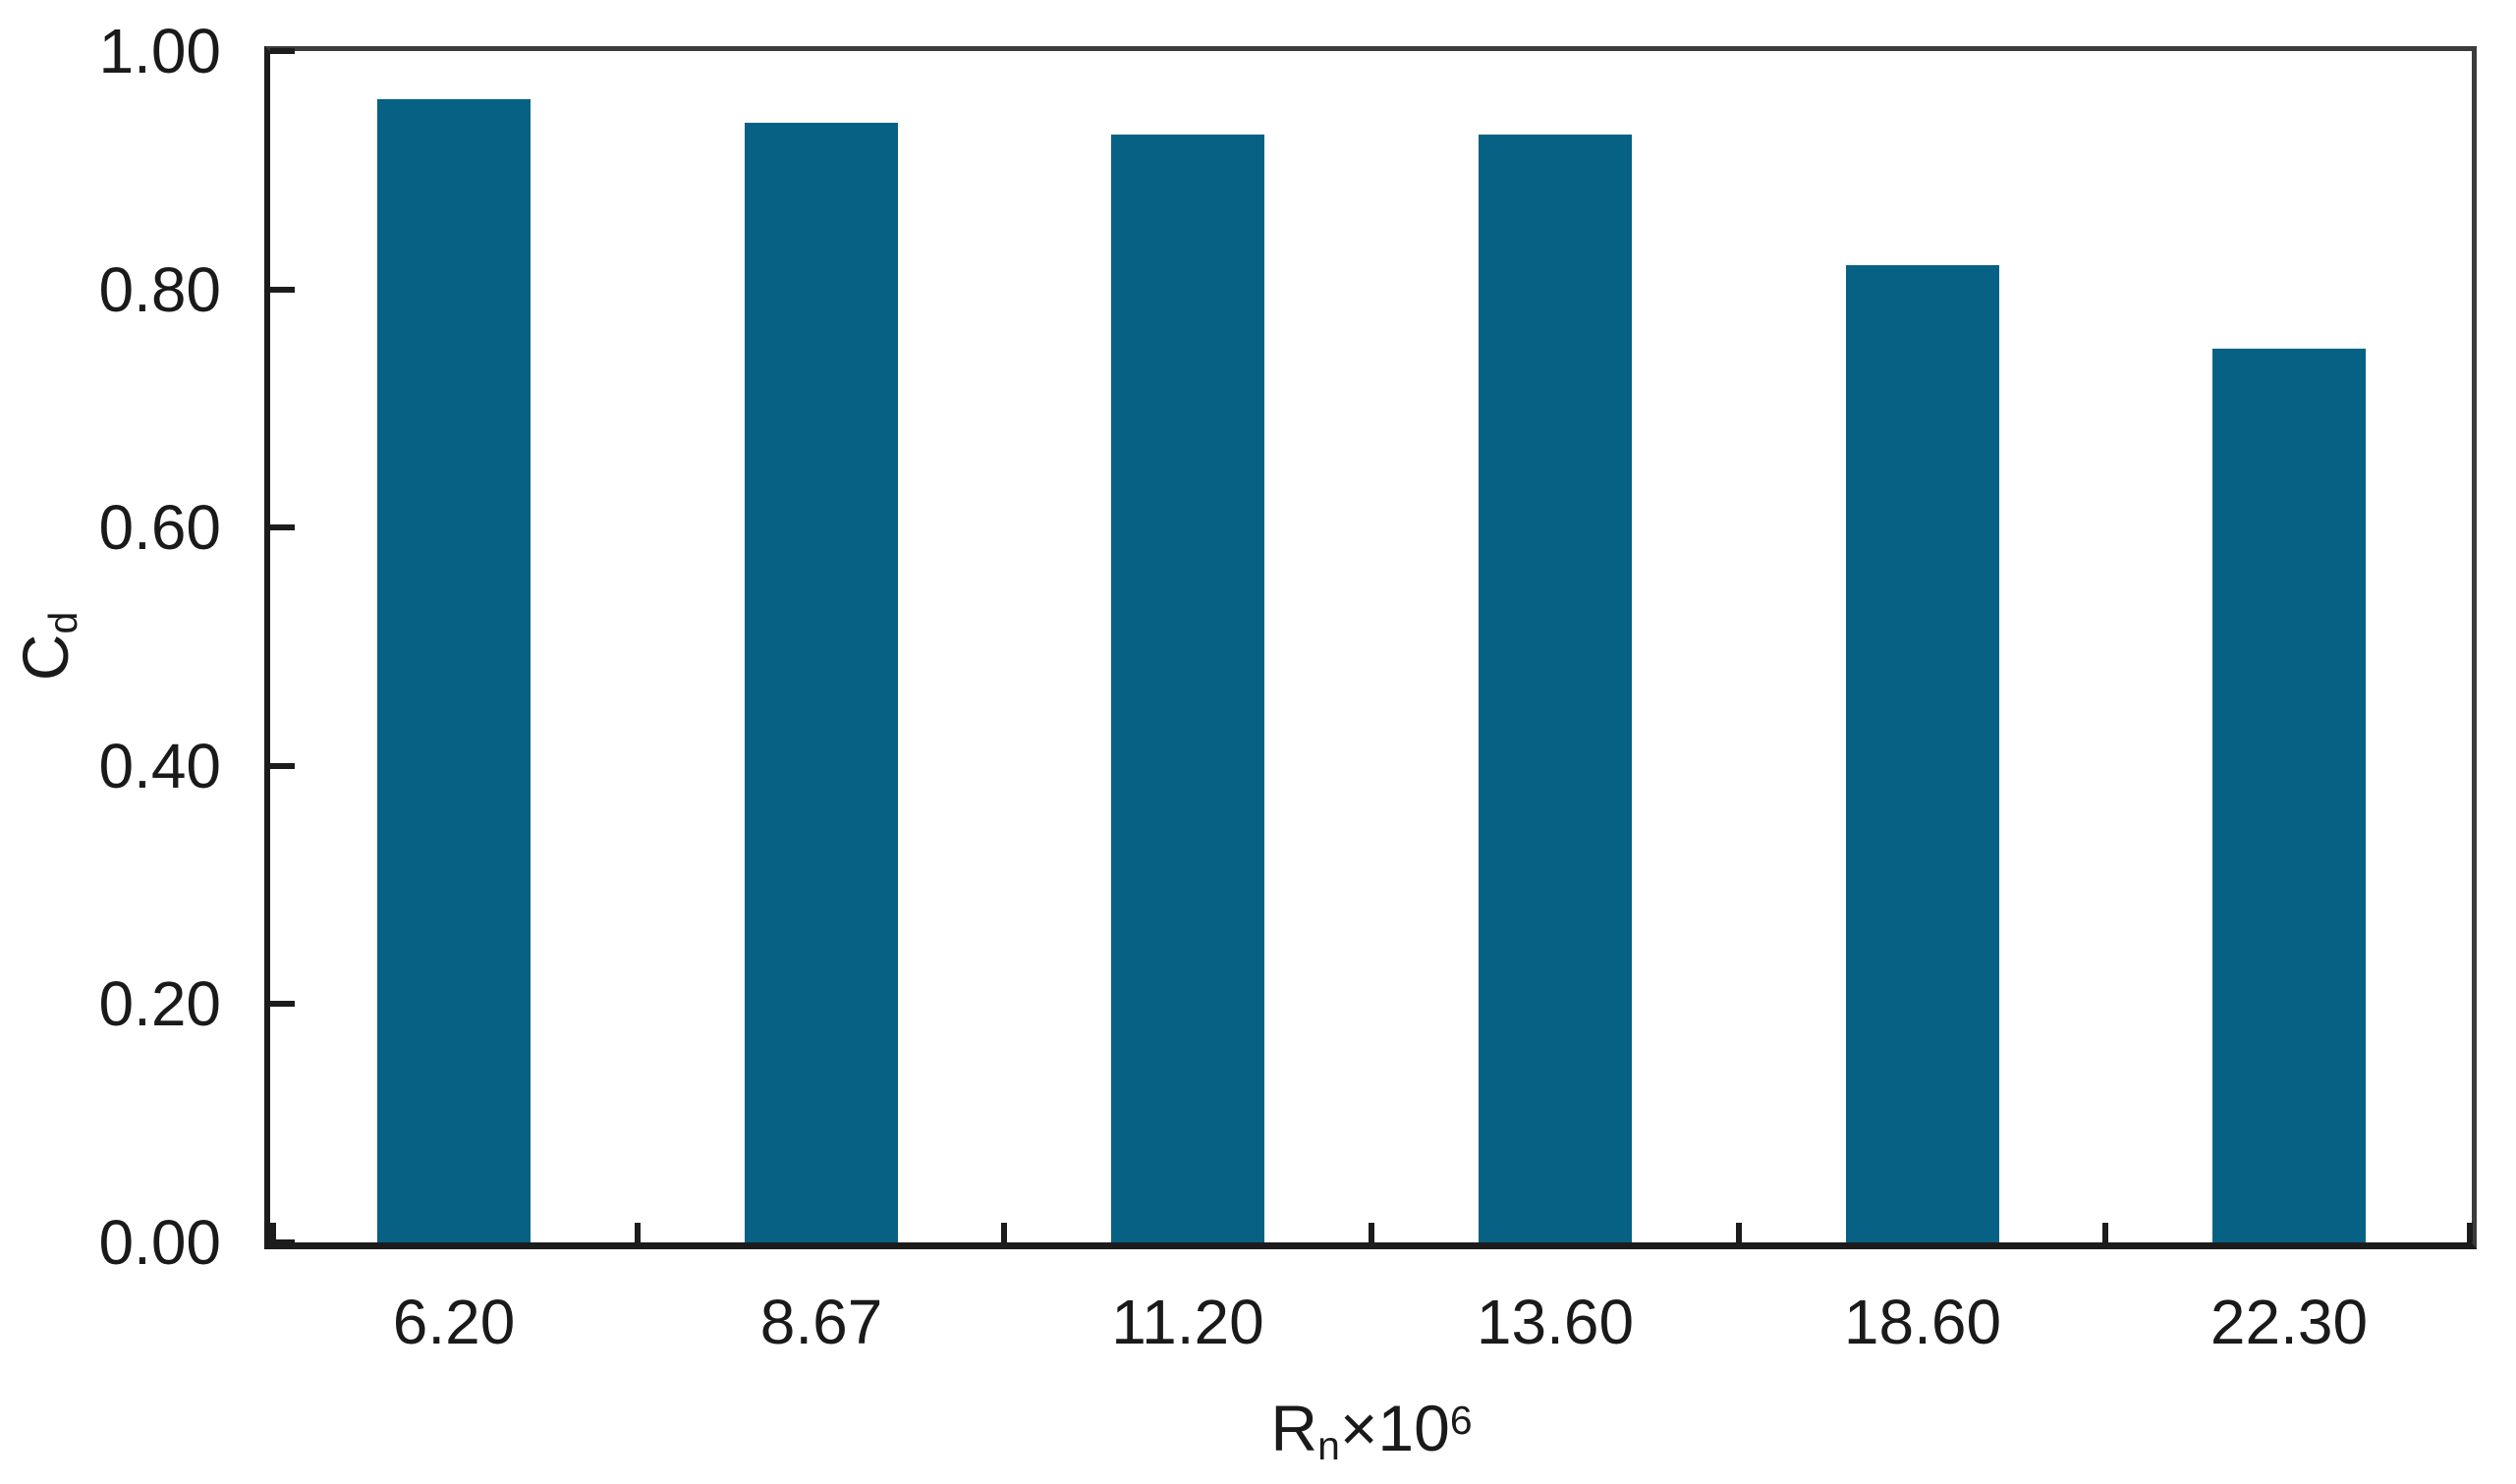 This screenshot has height=1484, width=2516. Describe the element at coordinates (159, 51) in the screenshot. I see `y-tick-label: 1.00` at that location.